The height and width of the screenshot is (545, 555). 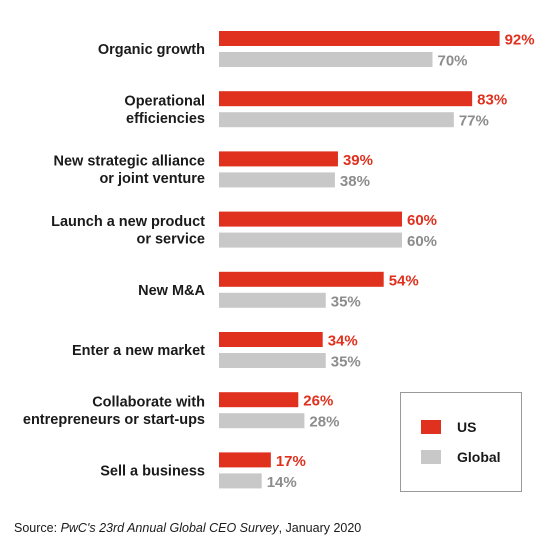 What do you see at coordinates (422, 241) in the screenshot?
I see `data-label-global: 60%` at bounding box center [422, 241].